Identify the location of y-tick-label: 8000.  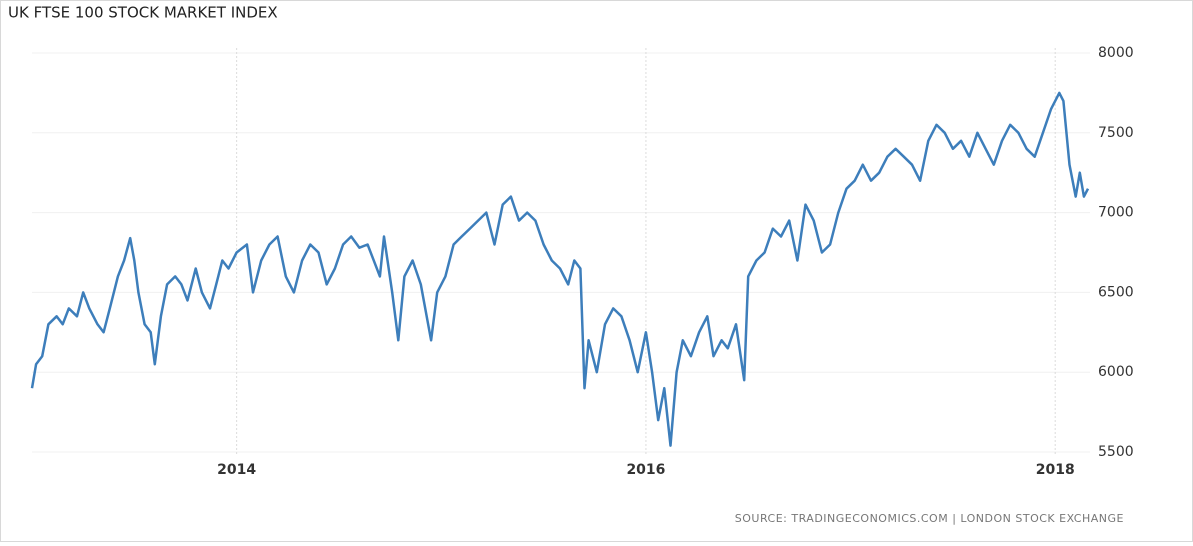
(1116, 53).